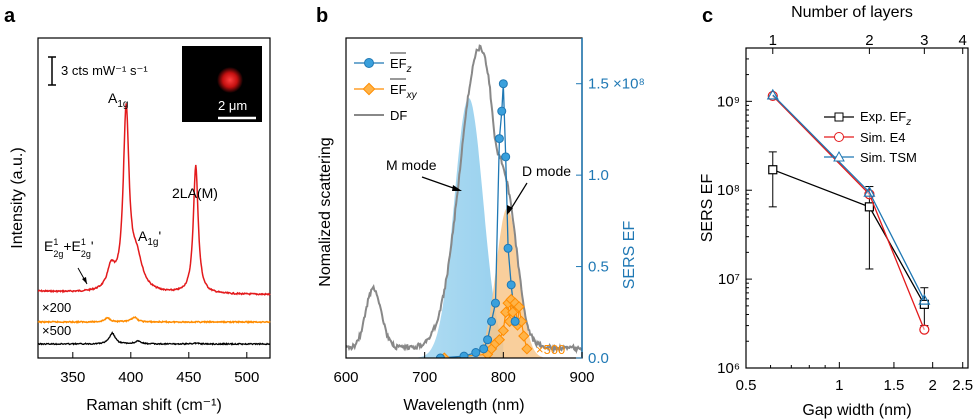 The height and width of the screenshot is (420, 979). I want to click on panel-a-x-tick-label: 500, so click(246, 377).